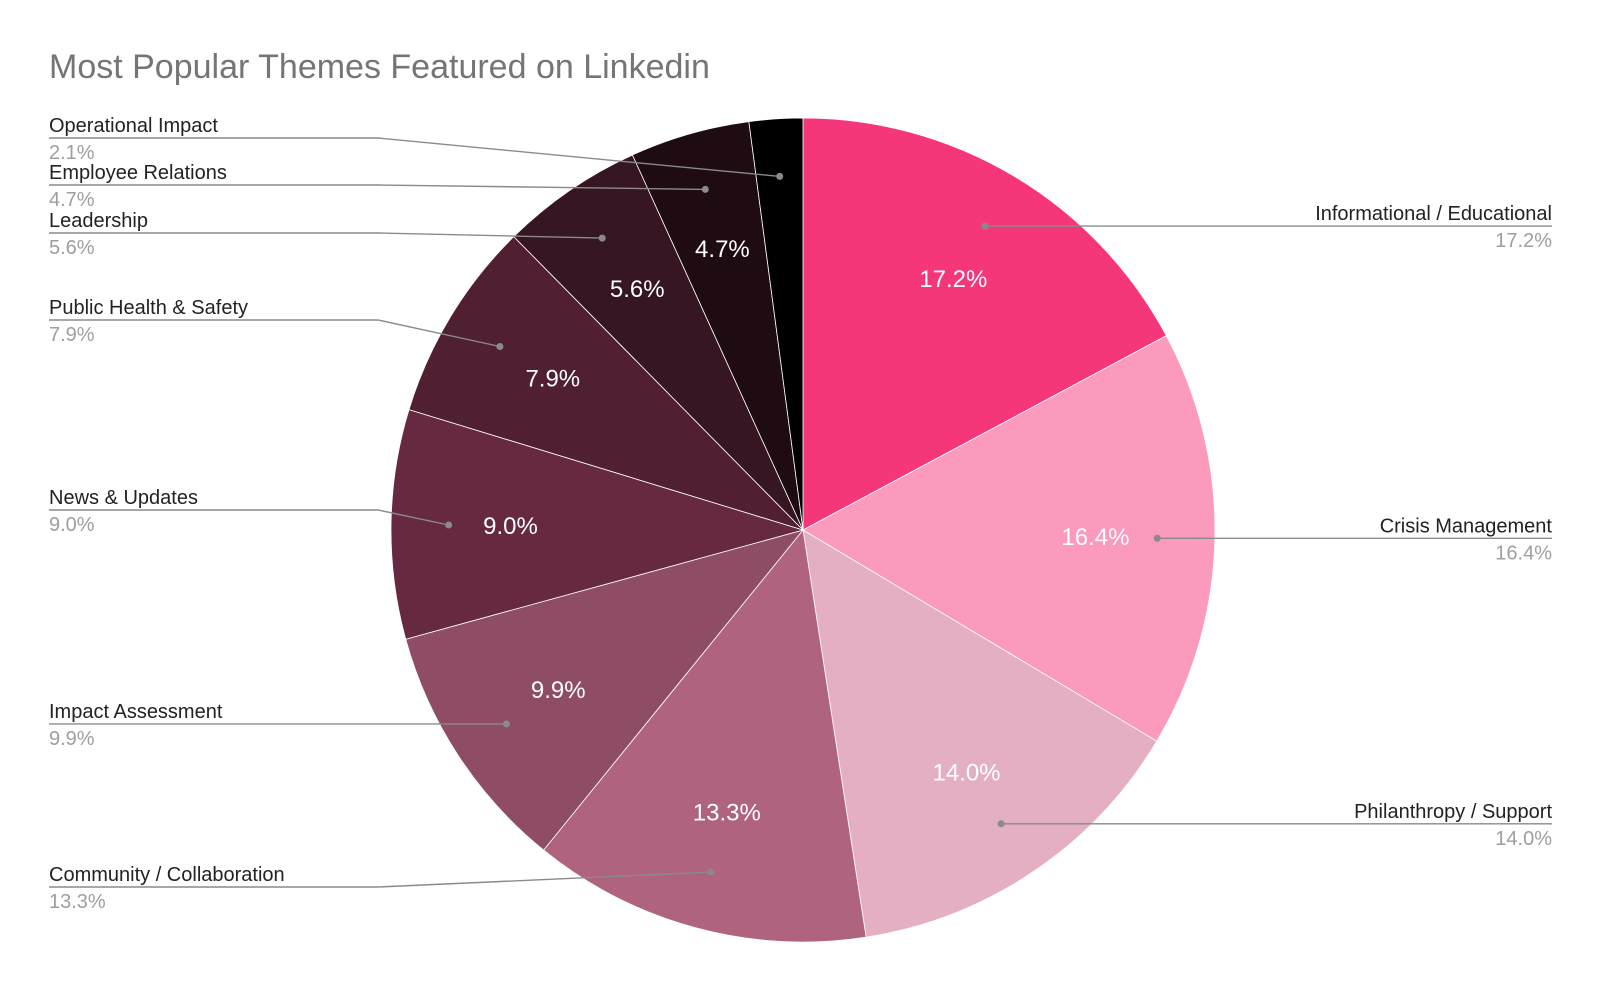 The height and width of the screenshot is (988, 1600). What do you see at coordinates (722, 249) in the screenshot?
I see `slice-value-label-employee-relations: 4.7%` at bounding box center [722, 249].